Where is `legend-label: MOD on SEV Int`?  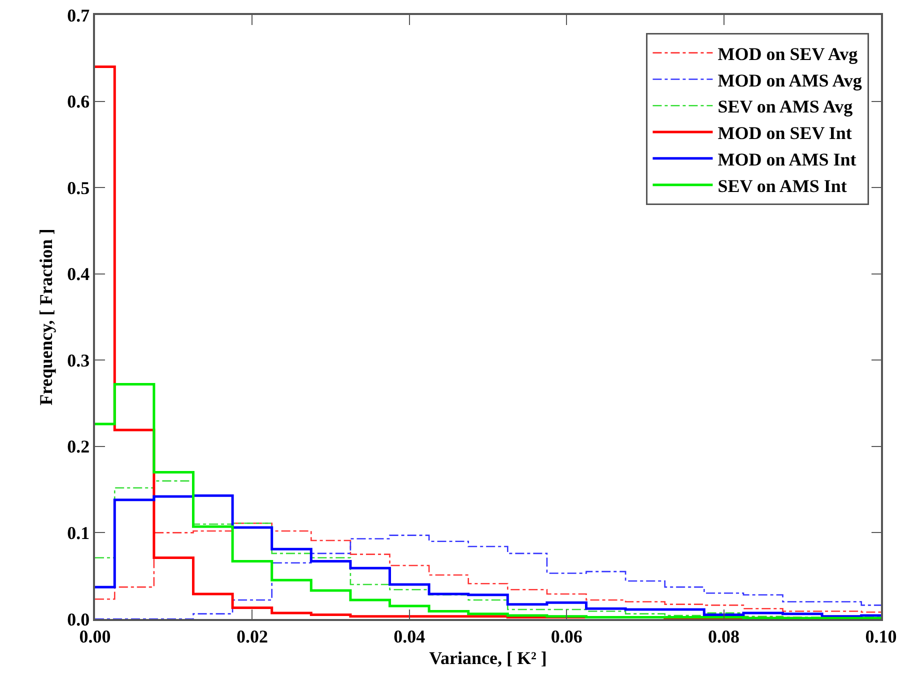 legend-label: MOD on SEV Int is located at coordinates (785, 133).